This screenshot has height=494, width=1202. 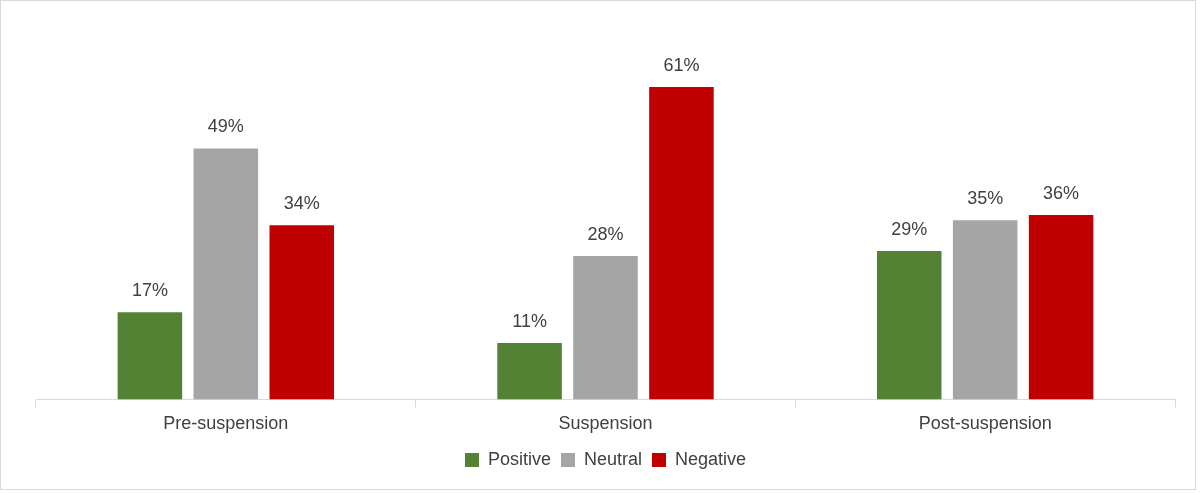 I want to click on data-label: 61%, so click(x=681, y=65).